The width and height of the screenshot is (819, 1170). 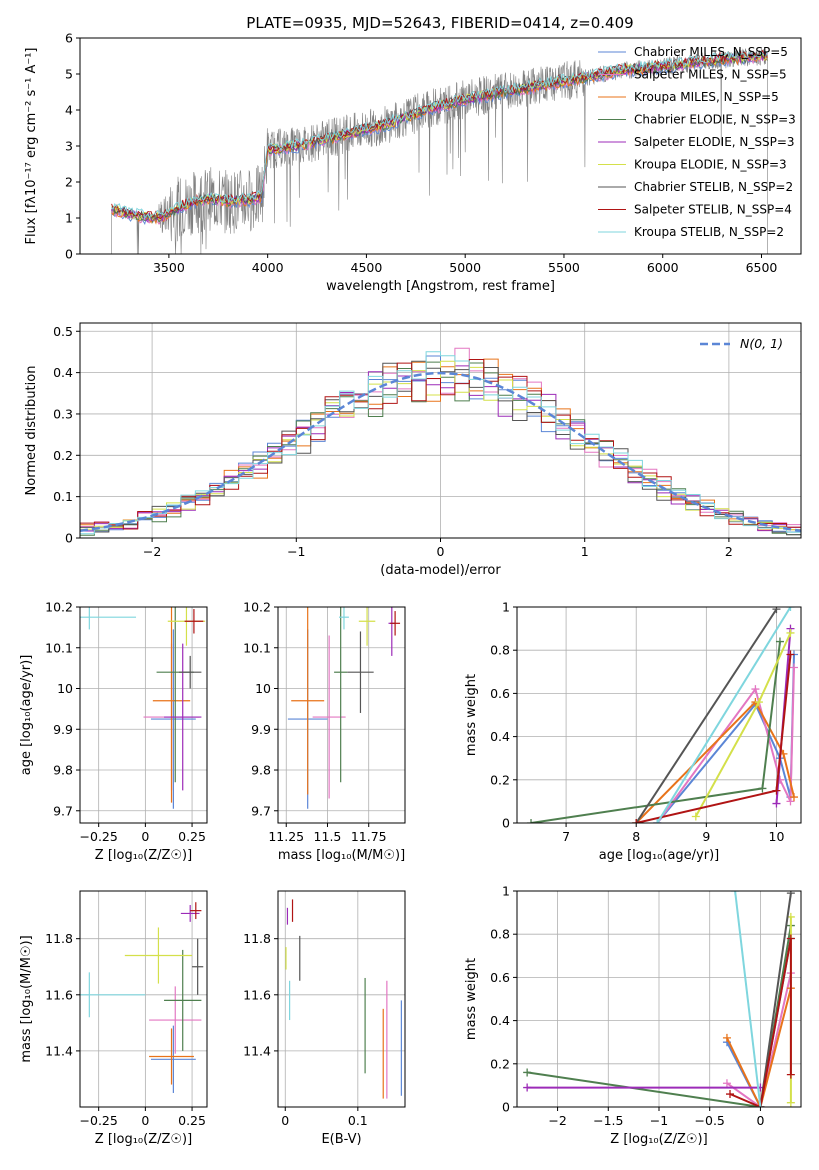 I want to click on x-tick-label: −0.5, so click(x=710, y=1120).